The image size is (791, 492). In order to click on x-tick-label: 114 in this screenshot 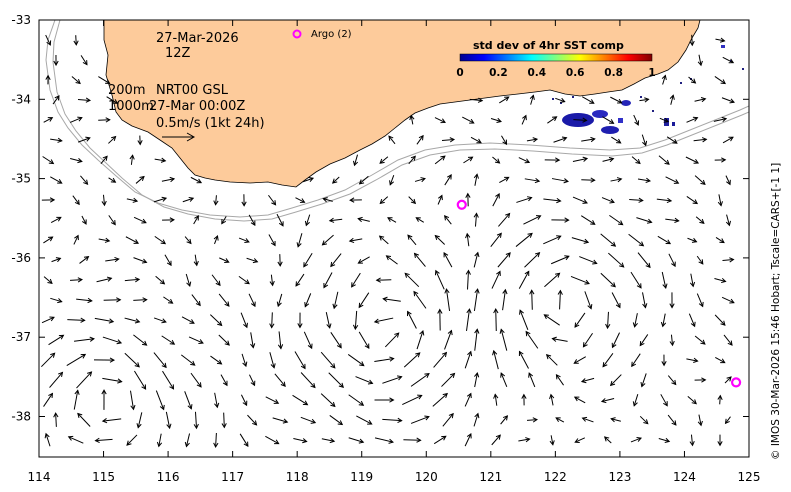, I will do `click(39, 477)`.